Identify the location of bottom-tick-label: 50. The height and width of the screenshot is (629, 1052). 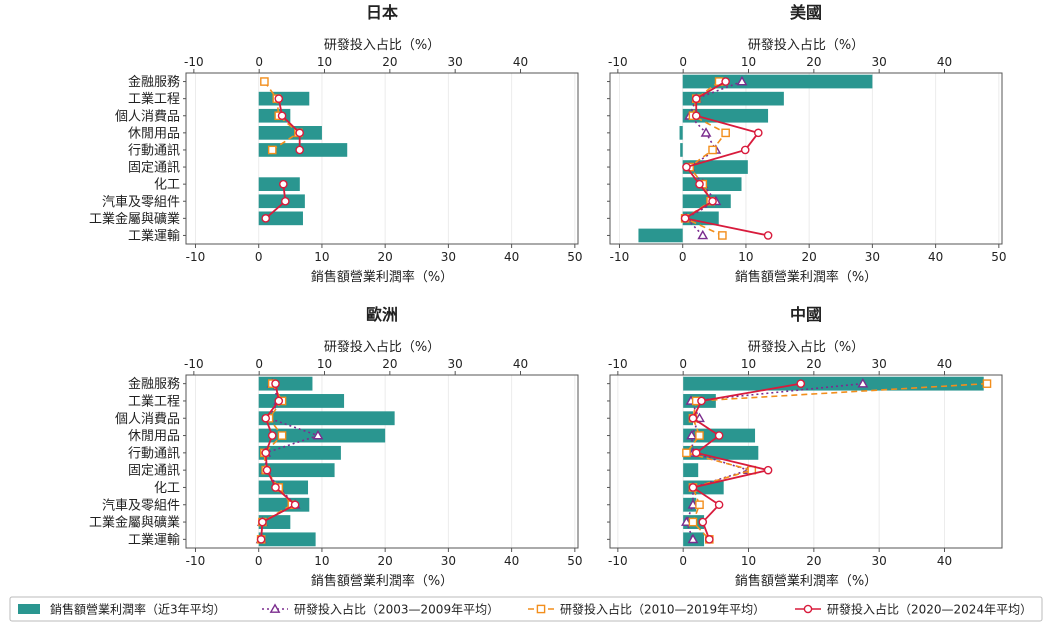
(998, 257).